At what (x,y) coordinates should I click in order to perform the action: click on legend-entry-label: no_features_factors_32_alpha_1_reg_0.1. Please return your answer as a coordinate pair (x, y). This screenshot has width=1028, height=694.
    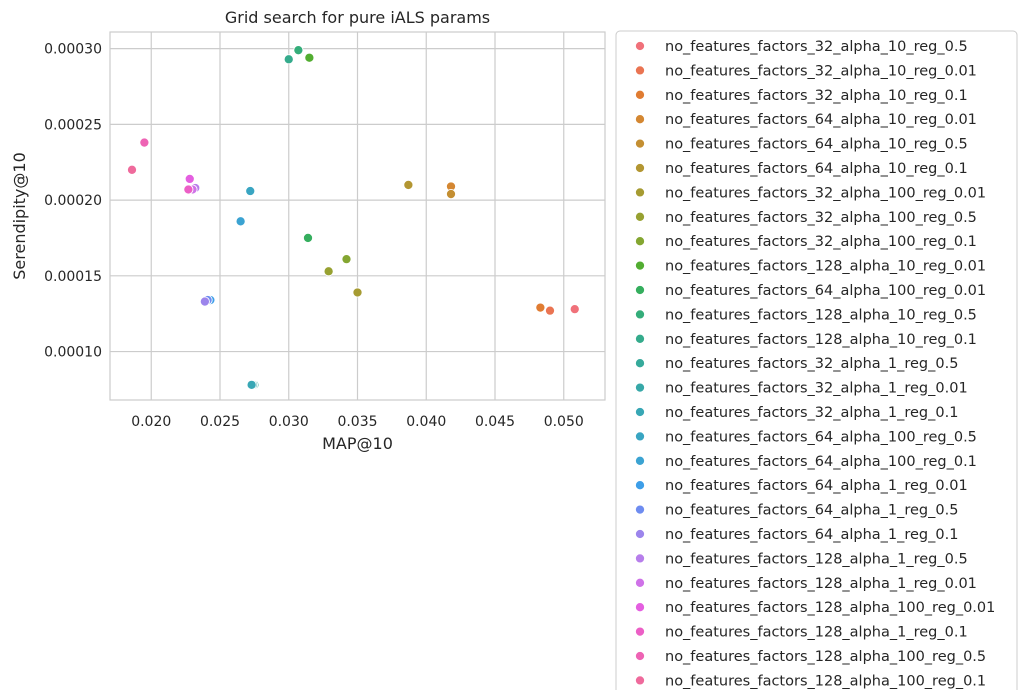
    Looking at the image, I should click on (811, 413).